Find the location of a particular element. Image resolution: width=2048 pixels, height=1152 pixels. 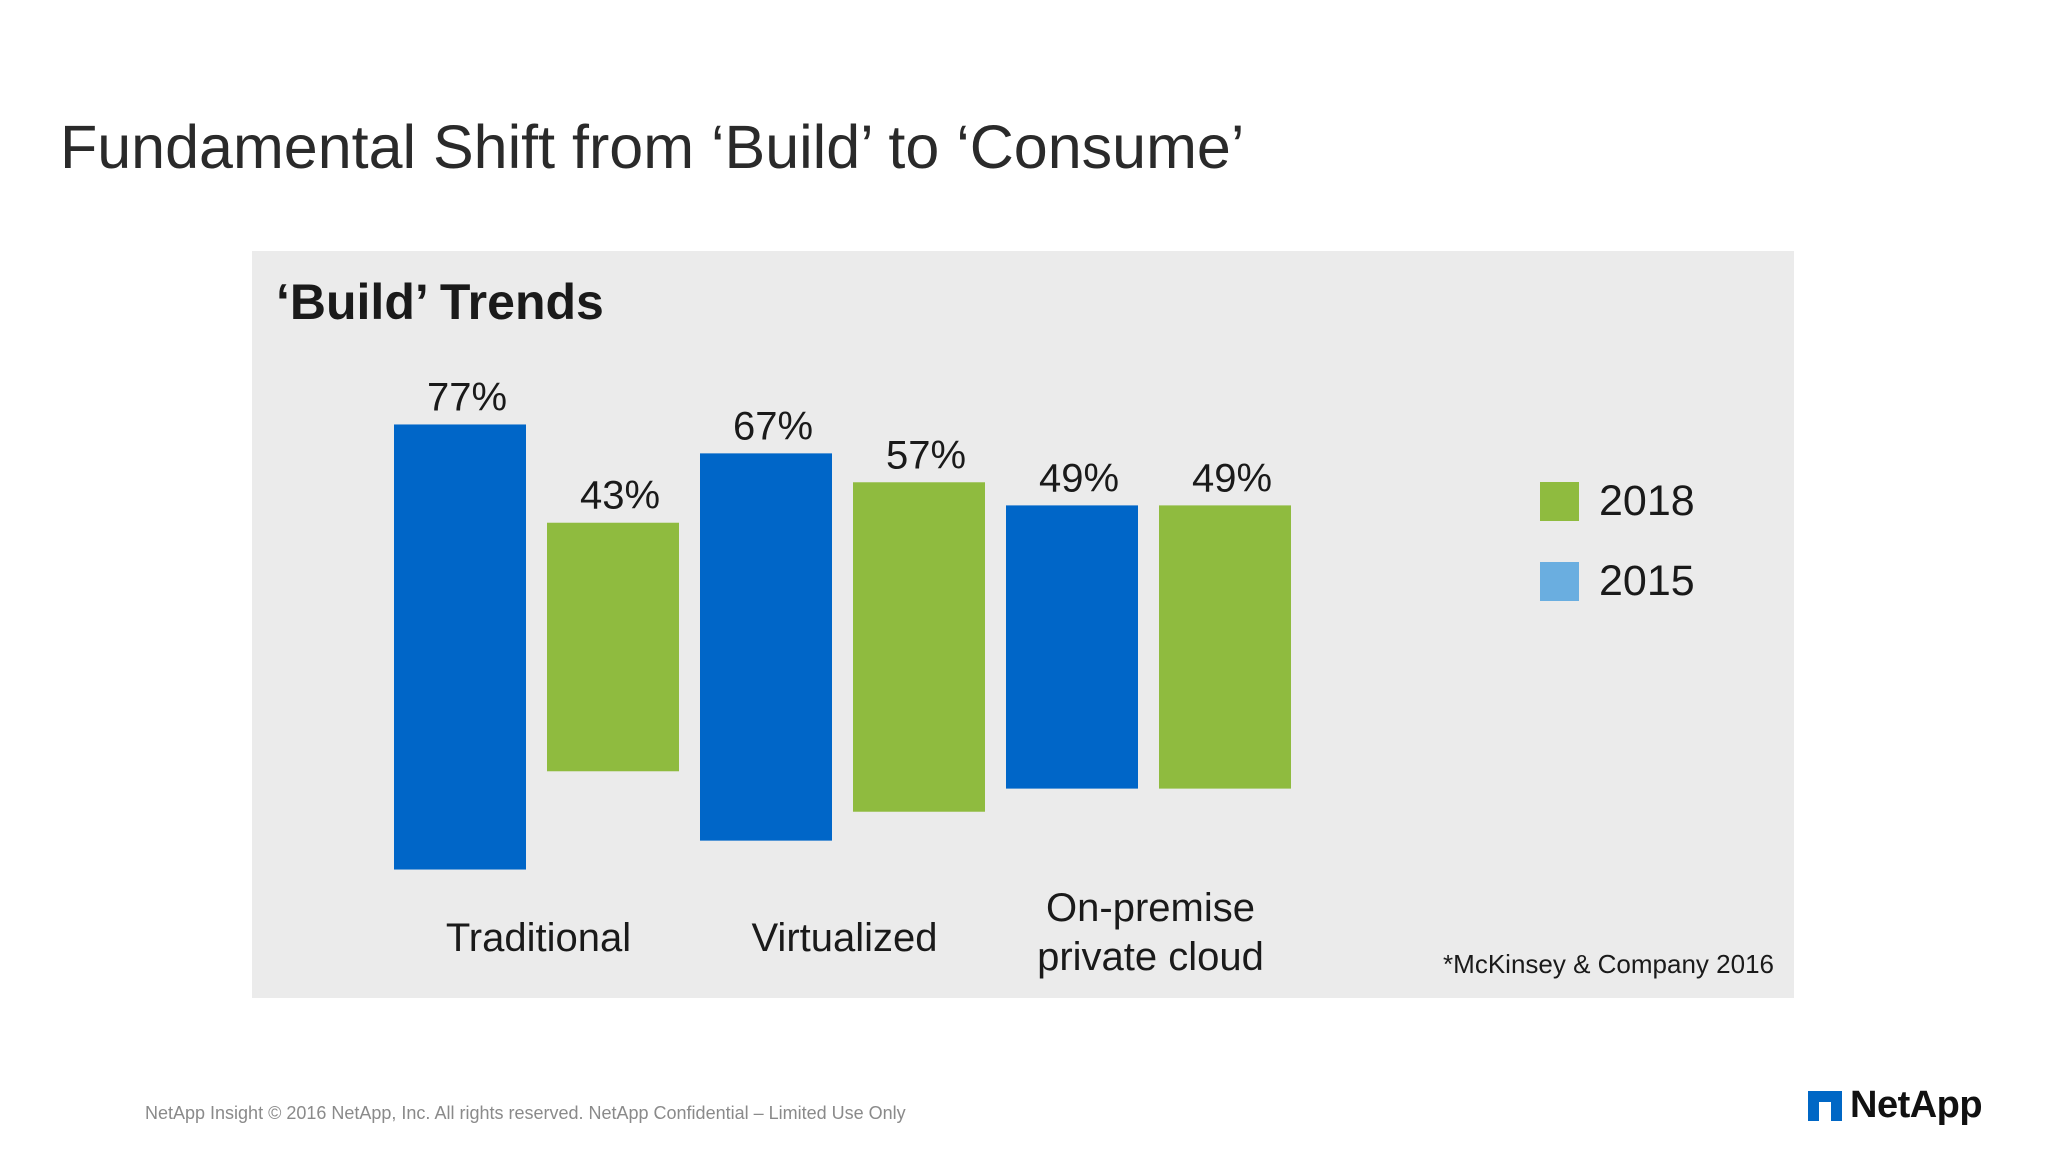

bar-value-label: 57% is located at coordinates (926, 455).